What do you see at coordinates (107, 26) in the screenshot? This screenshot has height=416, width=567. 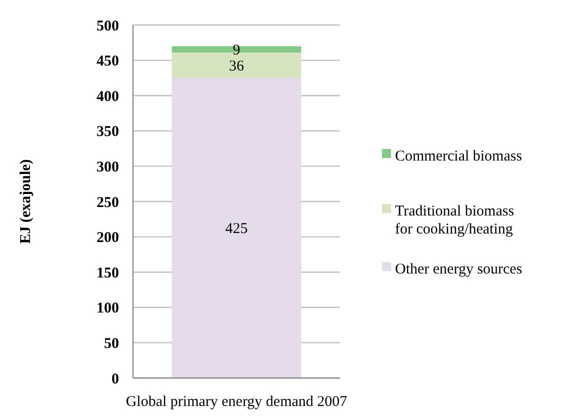 I see `y-tick-label: 500` at bounding box center [107, 26].